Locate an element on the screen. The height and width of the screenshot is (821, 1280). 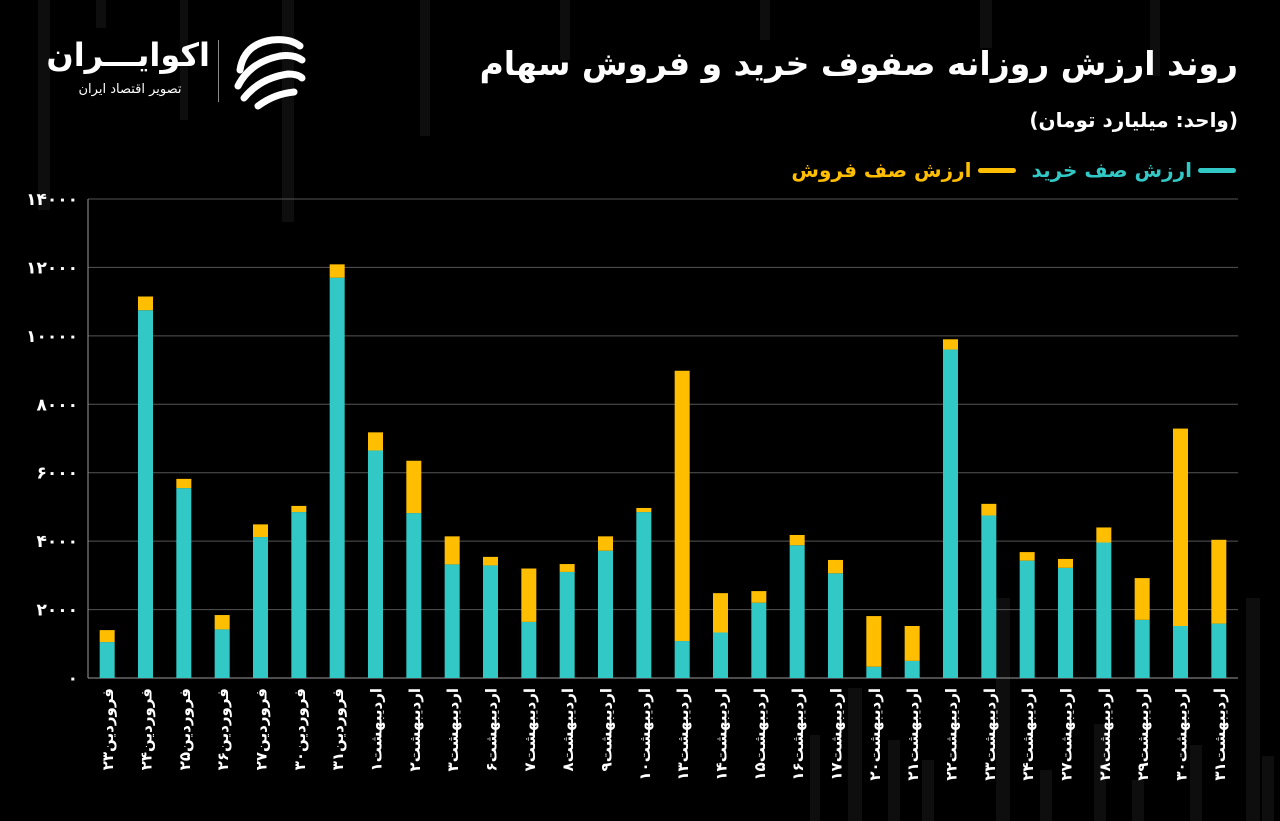
y-tick-label: ۱۰۰۰۰ is located at coordinates (52, 337).